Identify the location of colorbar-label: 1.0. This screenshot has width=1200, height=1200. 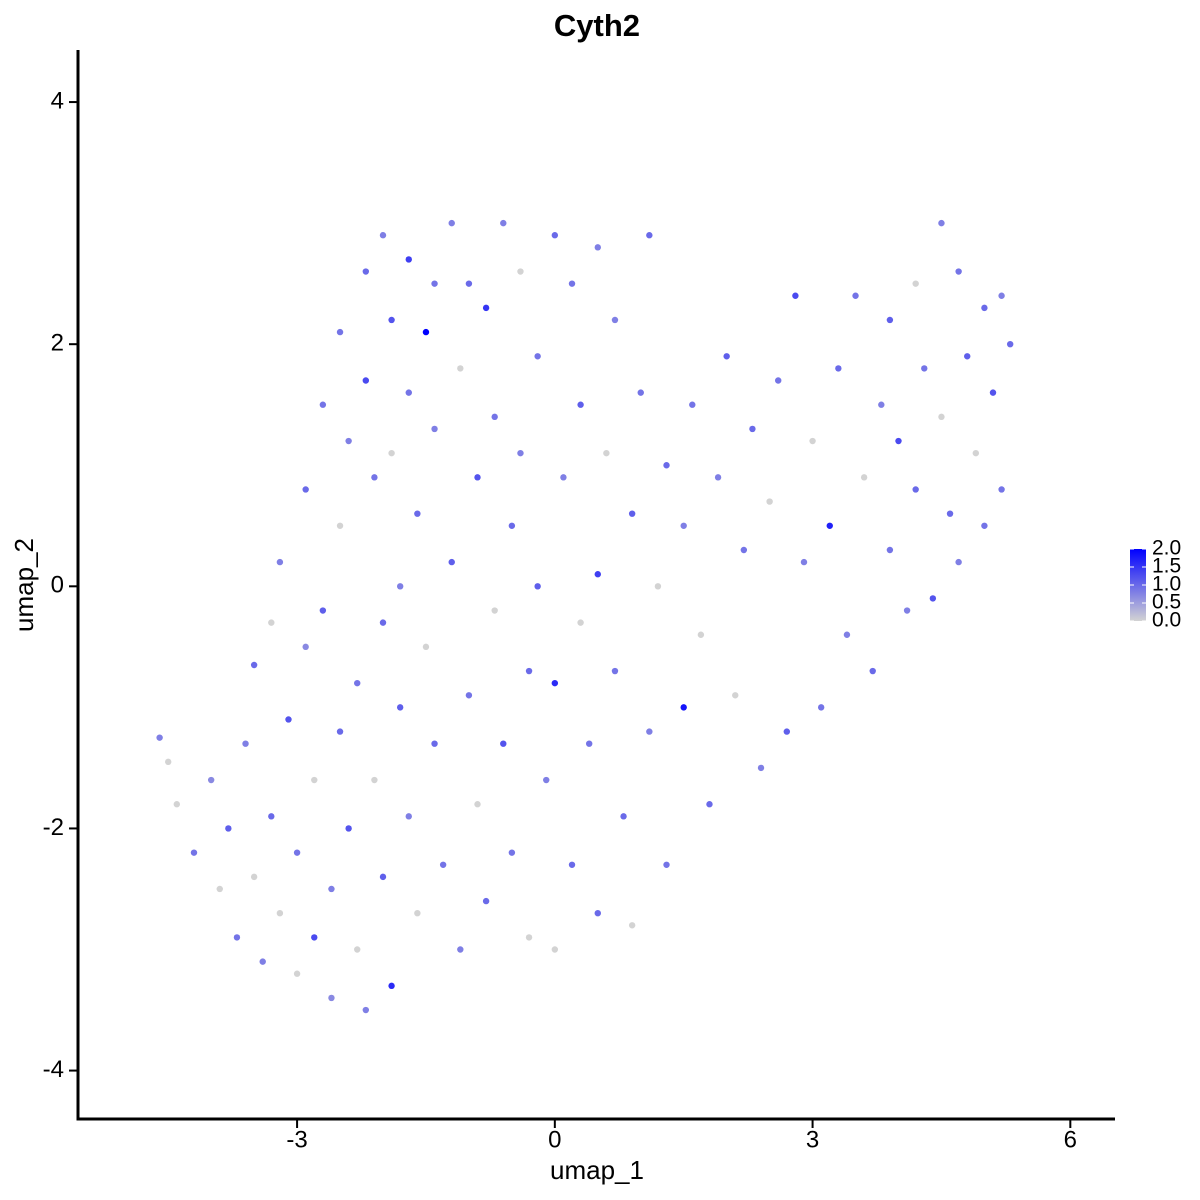
(1166, 584).